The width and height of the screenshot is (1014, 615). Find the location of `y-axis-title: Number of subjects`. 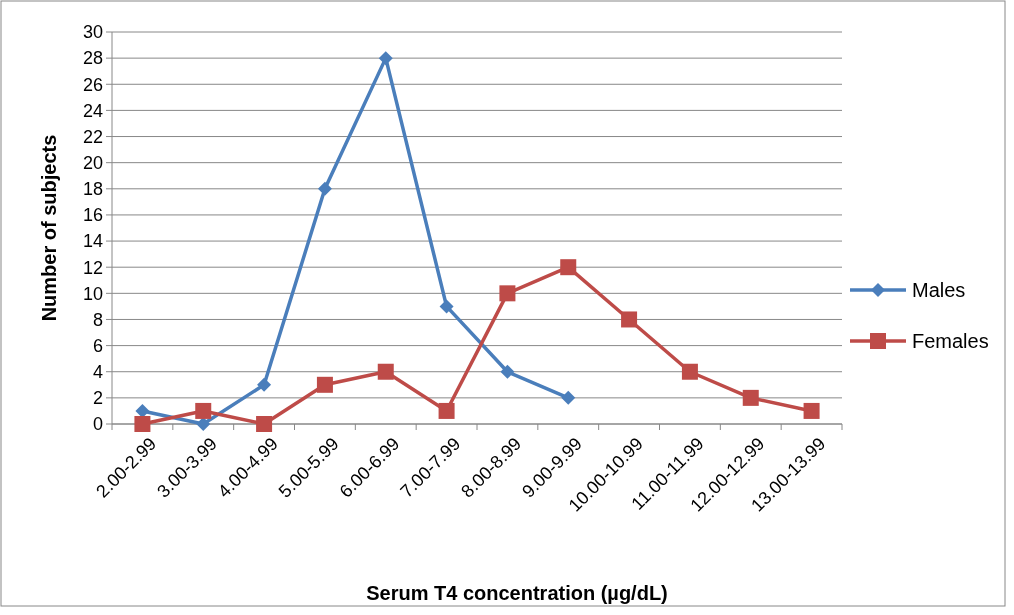

y-axis-title: Number of subjects is located at coordinates (49, 228).